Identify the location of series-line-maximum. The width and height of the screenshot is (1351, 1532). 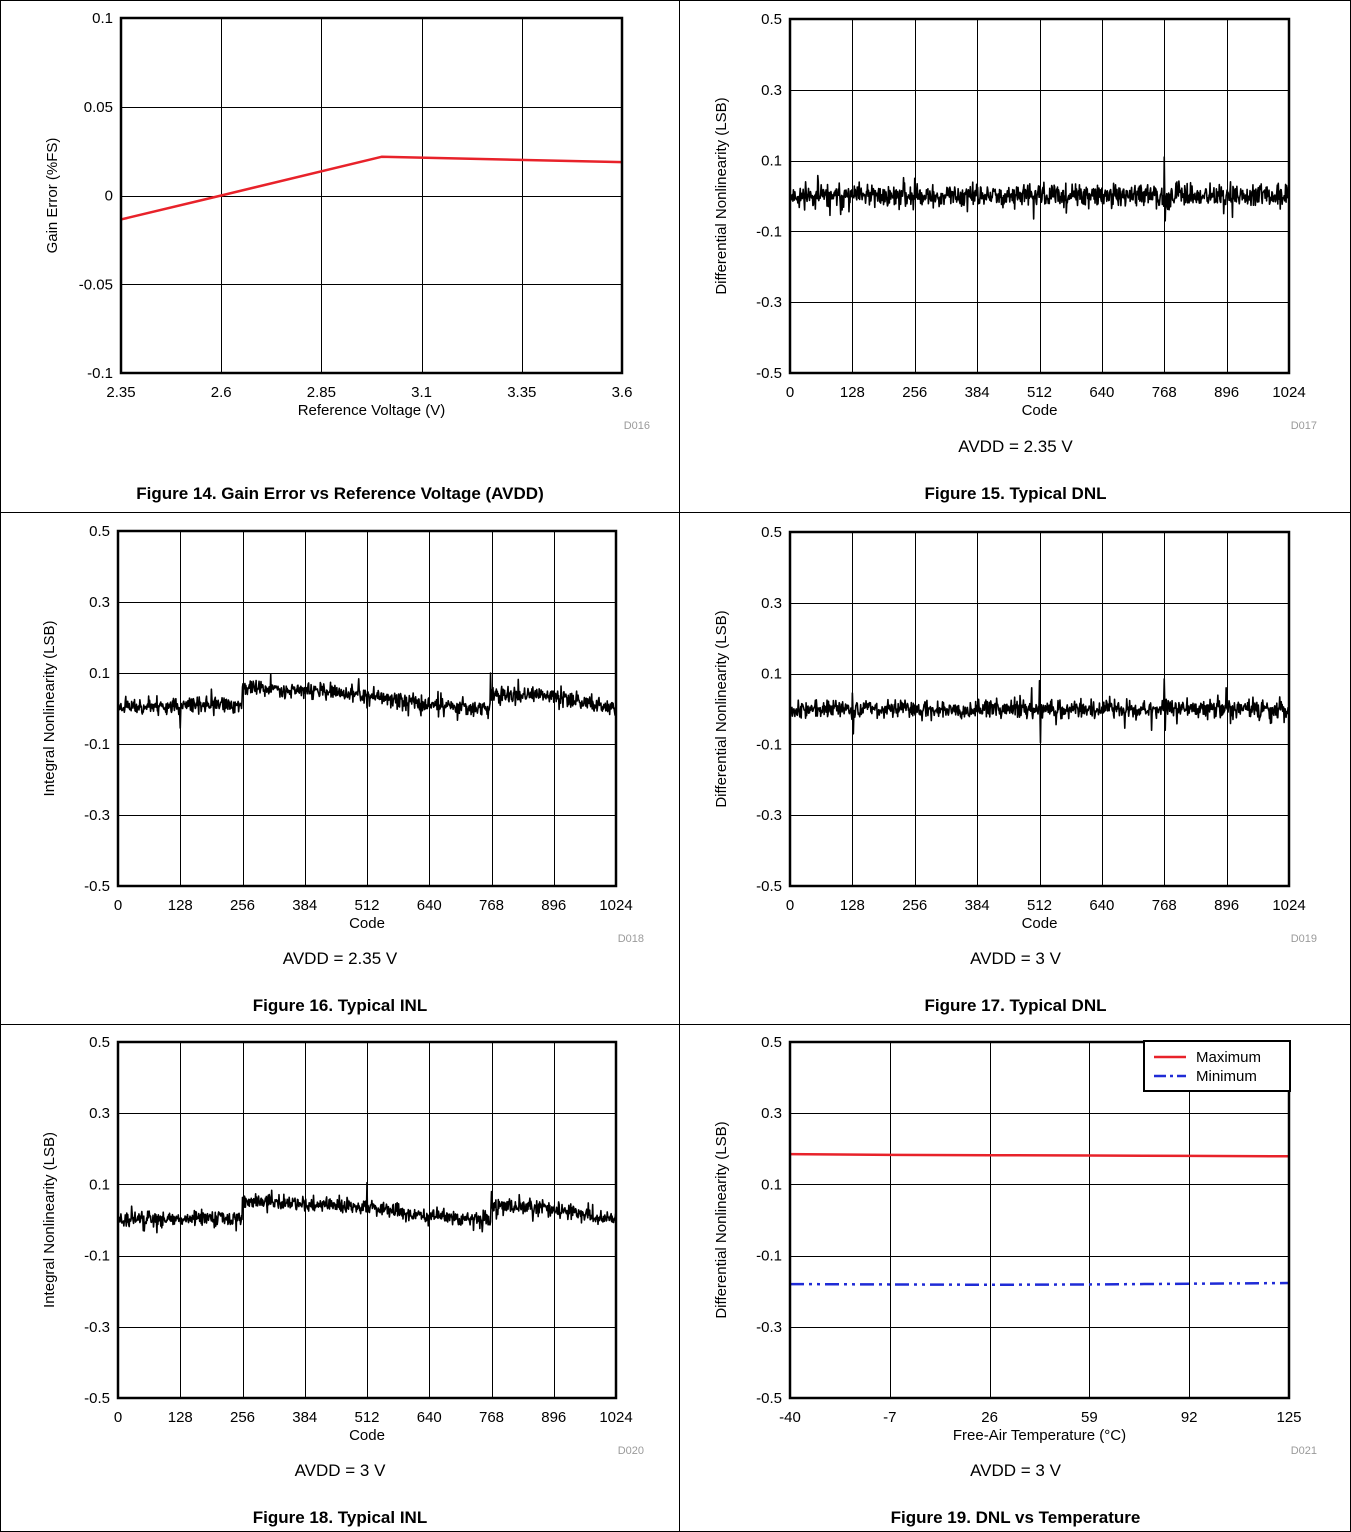
(1039, 1155).